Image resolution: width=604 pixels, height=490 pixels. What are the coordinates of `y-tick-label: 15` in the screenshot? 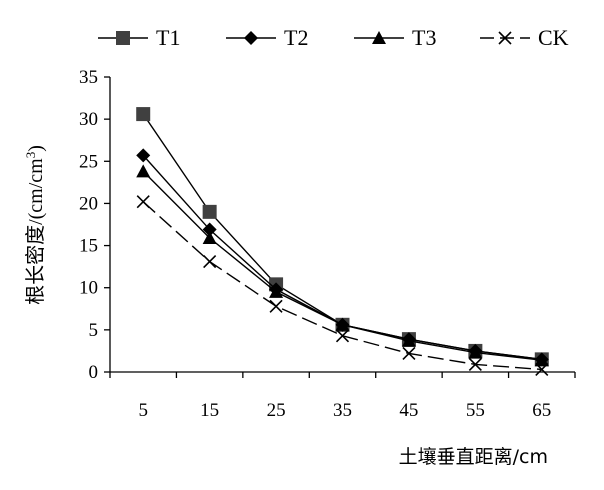 It's located at (88, 246).